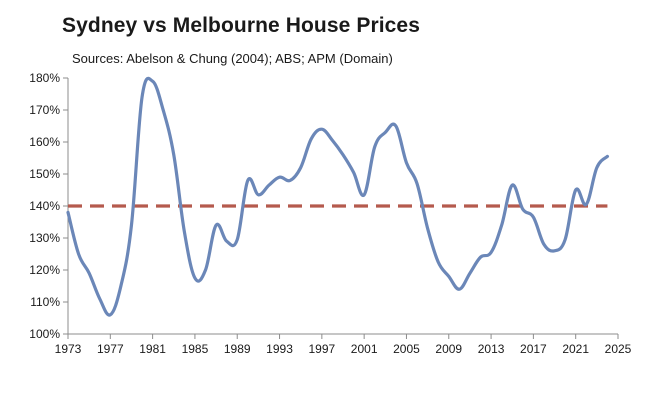  I want to click on x-tick-label: 1985, so click(195, 349).